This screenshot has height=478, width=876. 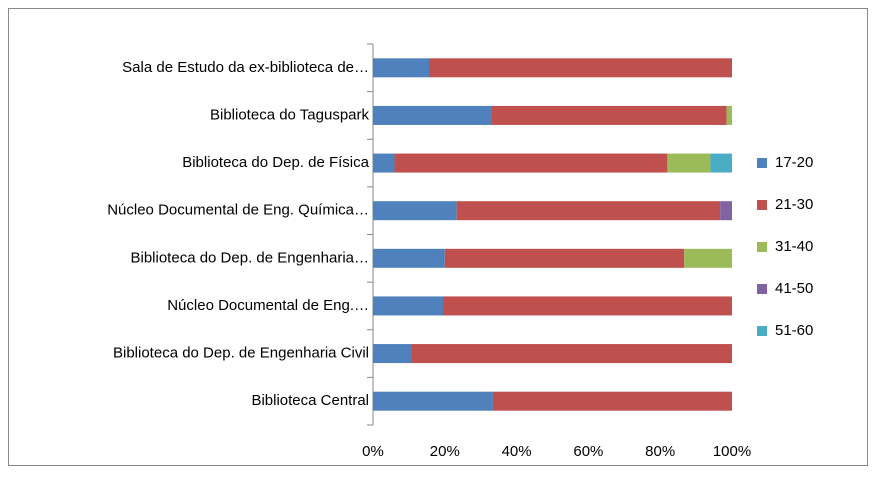 What do you see at coordinates (794, 330) in the screenshot?
I see `legend-label: 51-60` at bounding box center [794, 330].